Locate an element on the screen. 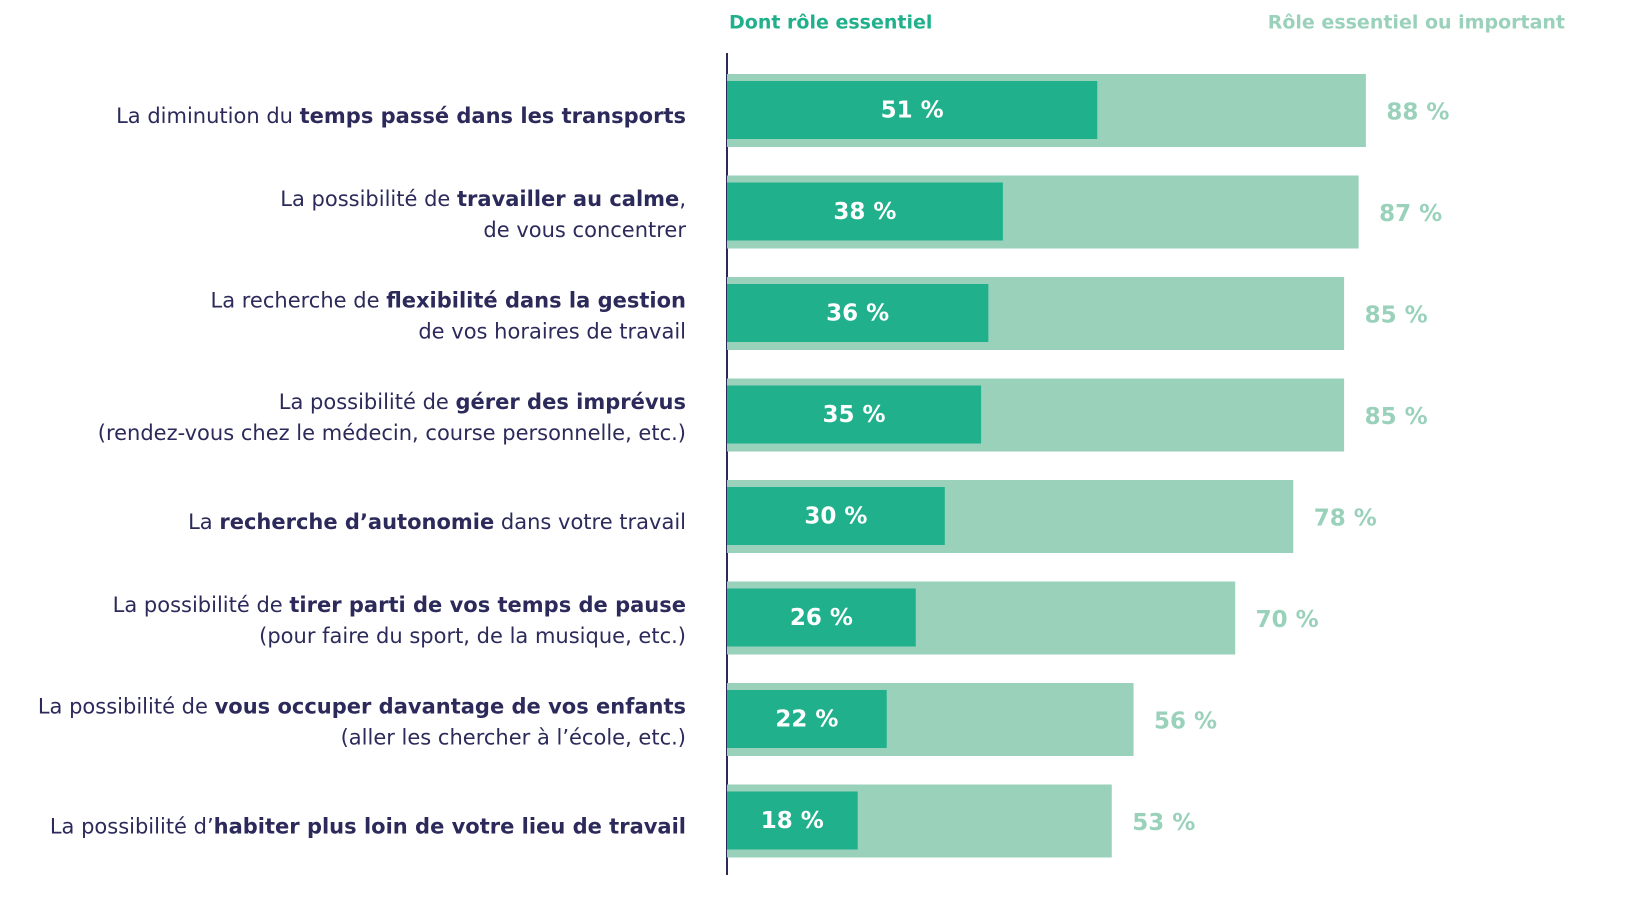  category-label: de vos horaires de travail is located at coordinates (552, 332).